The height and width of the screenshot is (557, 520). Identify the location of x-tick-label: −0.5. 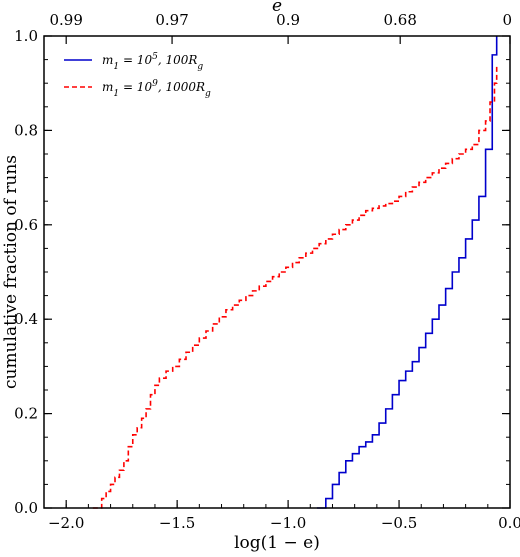
(399, 523).